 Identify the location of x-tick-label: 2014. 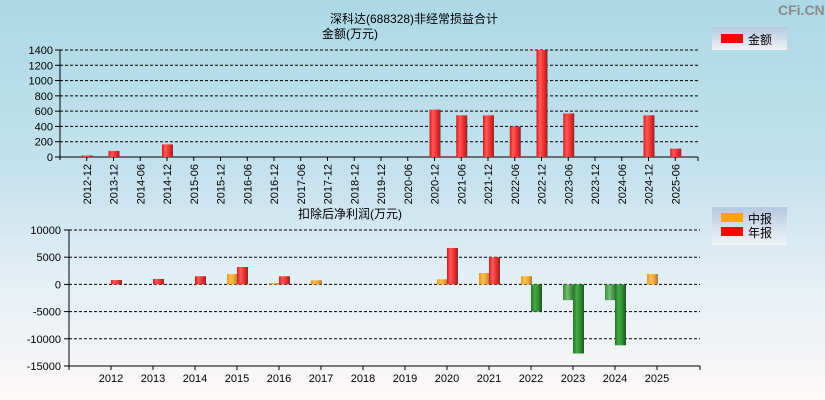
(195, 379).